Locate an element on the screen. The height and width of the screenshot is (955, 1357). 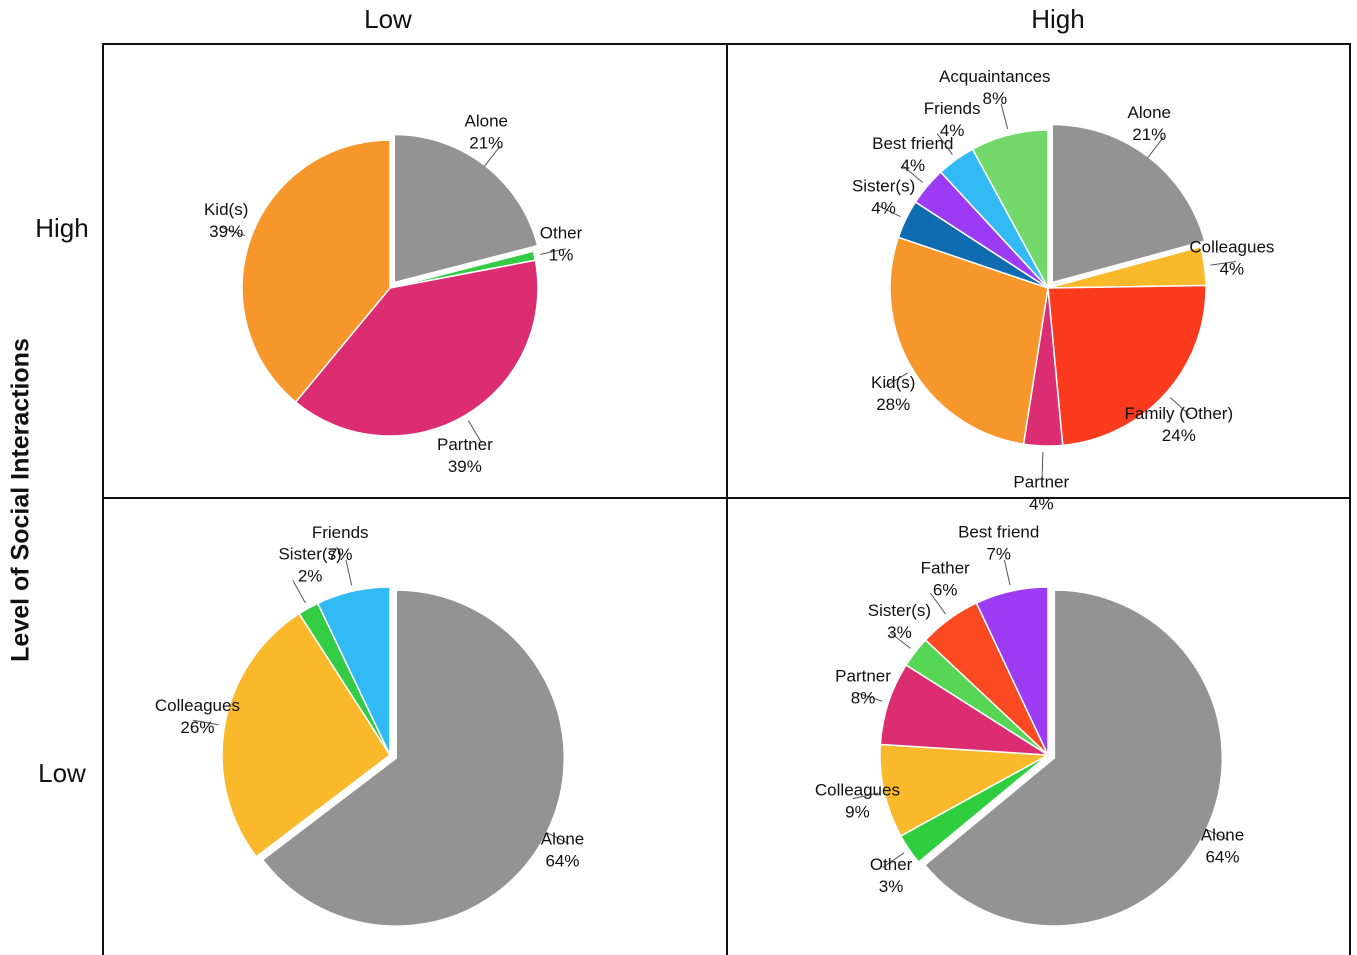
column-label: Low is located at coordinates (388, 19).